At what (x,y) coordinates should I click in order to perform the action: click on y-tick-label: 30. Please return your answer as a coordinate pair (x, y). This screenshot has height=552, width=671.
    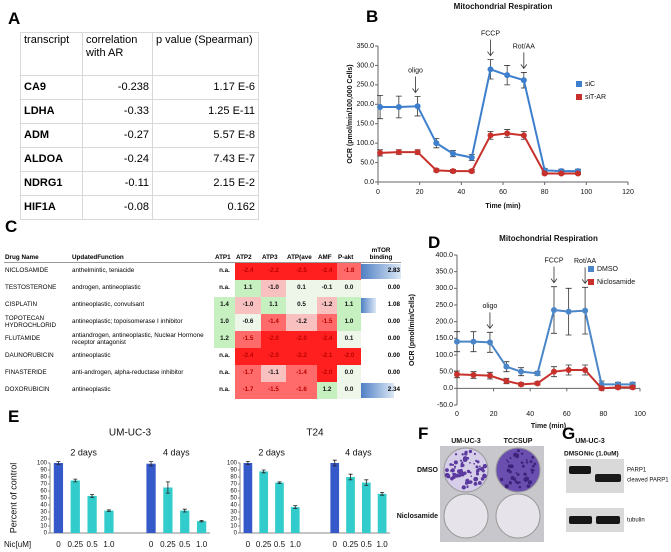
    Looking at the image, I should click on (43, 513).